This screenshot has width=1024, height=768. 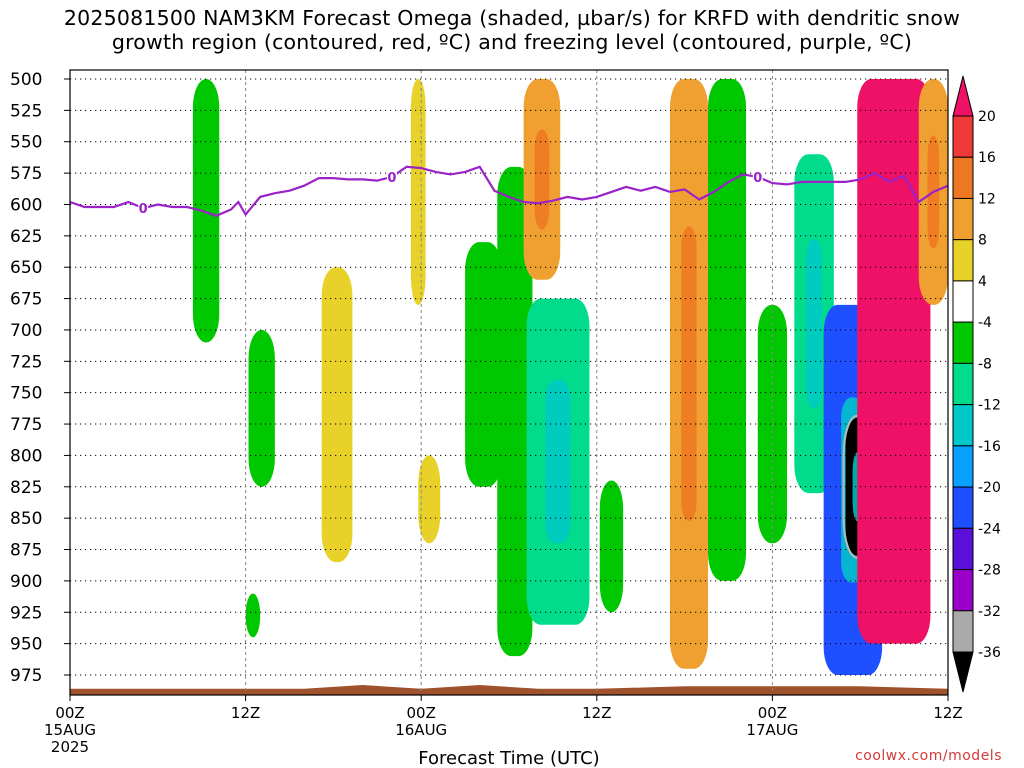 What do you see at coordinates (989, 488) in the screenshot?
I see `colorbar-label-9: -20` at bounding box center [989, 488].